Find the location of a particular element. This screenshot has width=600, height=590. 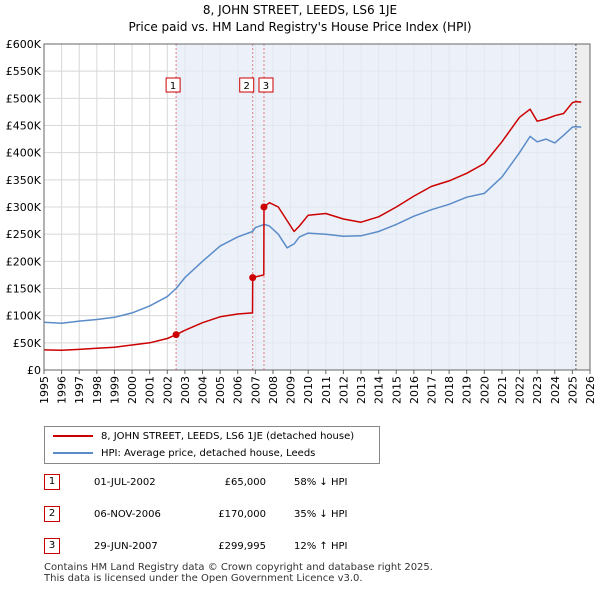

y-tick-label: £150K is located at coordinates (24, 289).